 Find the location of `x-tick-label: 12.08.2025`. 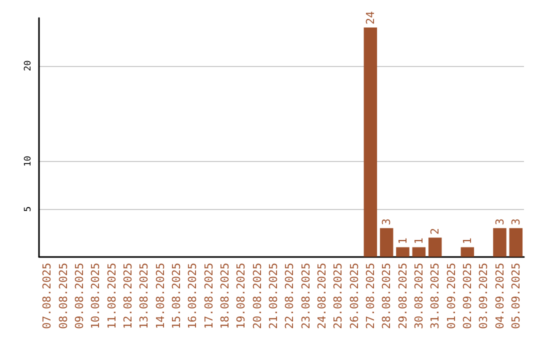

x-tick-label: 12.08.2025 is located at coordinates (127, 296).